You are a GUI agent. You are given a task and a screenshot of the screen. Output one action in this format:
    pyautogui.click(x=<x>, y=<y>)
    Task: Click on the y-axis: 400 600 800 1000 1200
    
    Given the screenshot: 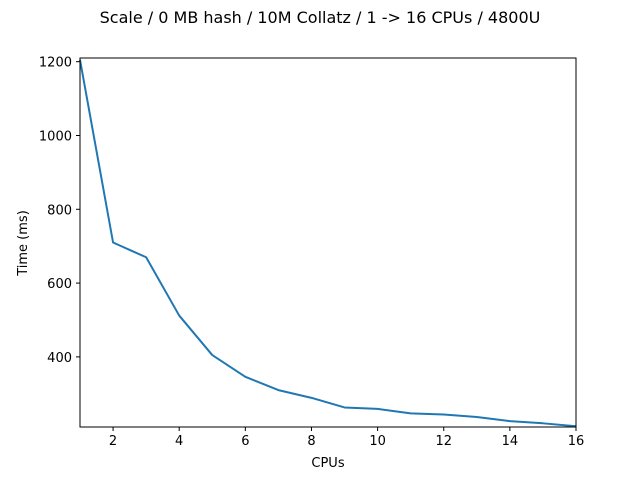 What is the action you would take?
    pyautogui.click(x=59, y=211)
    